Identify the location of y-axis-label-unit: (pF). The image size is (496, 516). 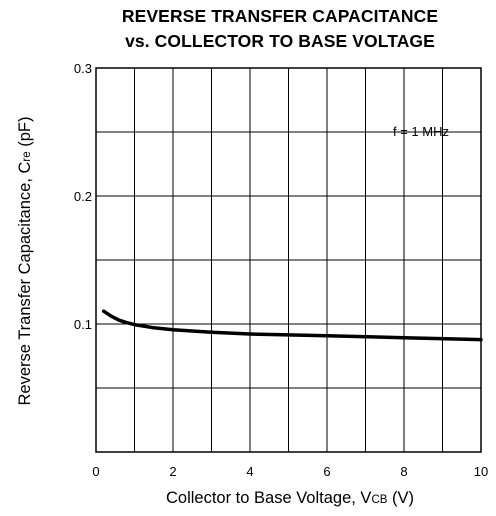
(25, 133).